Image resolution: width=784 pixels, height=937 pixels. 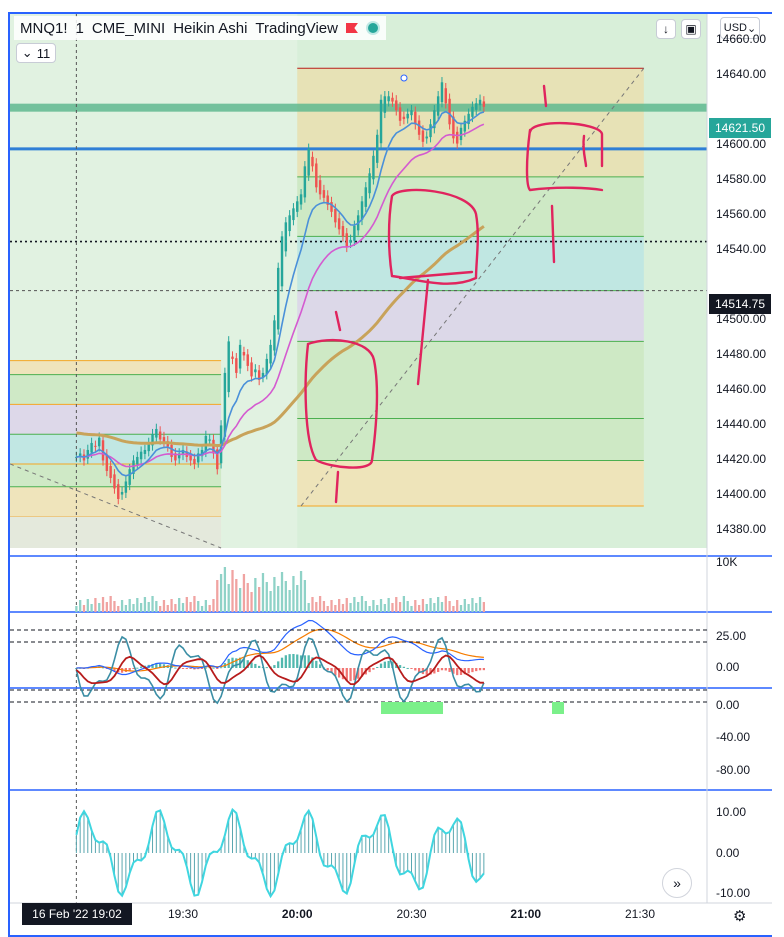 I want to click on legend-source: TradingView, so click(x=296, y=28).